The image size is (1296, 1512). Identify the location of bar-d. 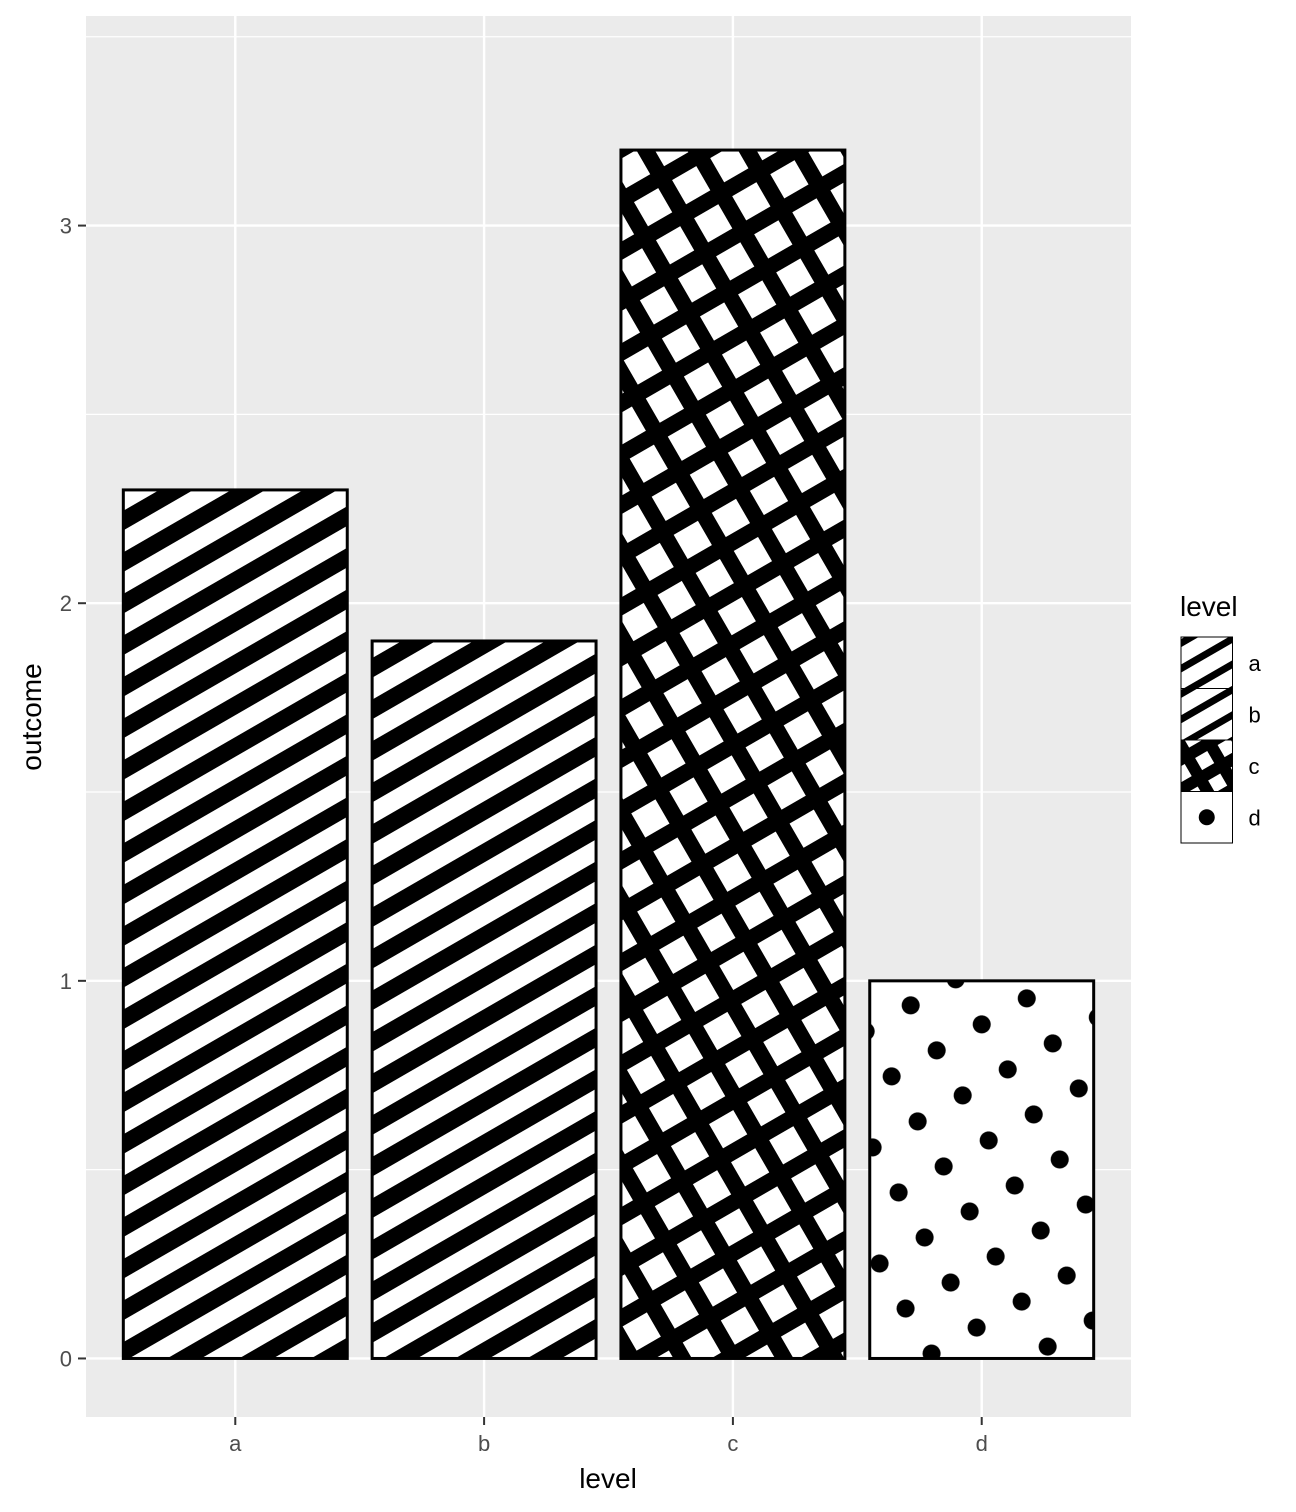
(982, 1169).